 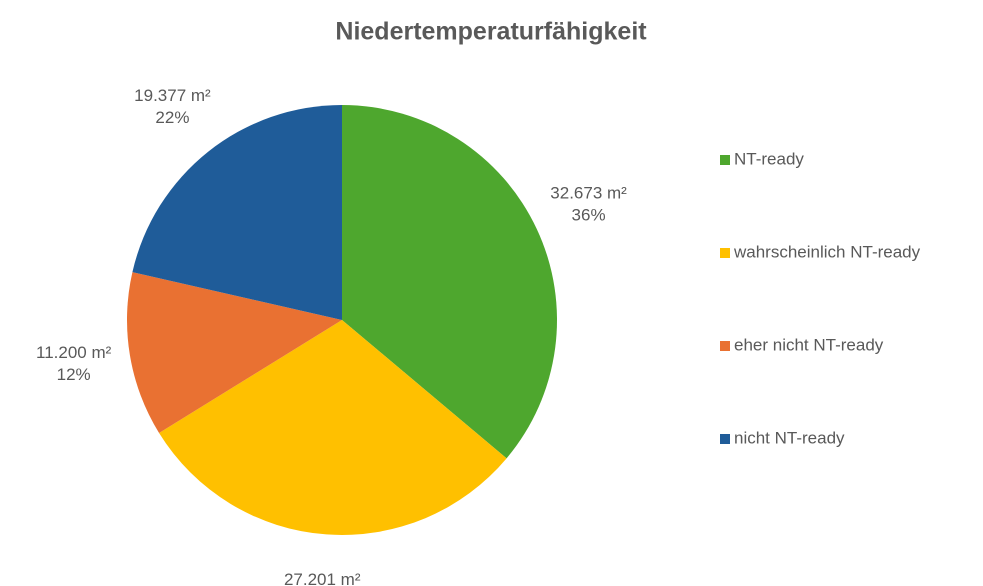 I want to click on data-label: 19.377 m², so click(x=172, y=95).